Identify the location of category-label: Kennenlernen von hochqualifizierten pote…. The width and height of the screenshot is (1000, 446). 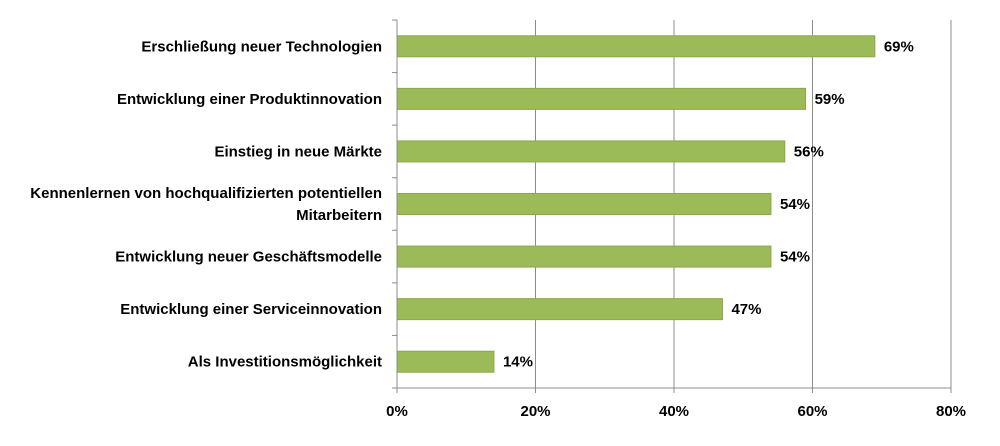
(206, 204).